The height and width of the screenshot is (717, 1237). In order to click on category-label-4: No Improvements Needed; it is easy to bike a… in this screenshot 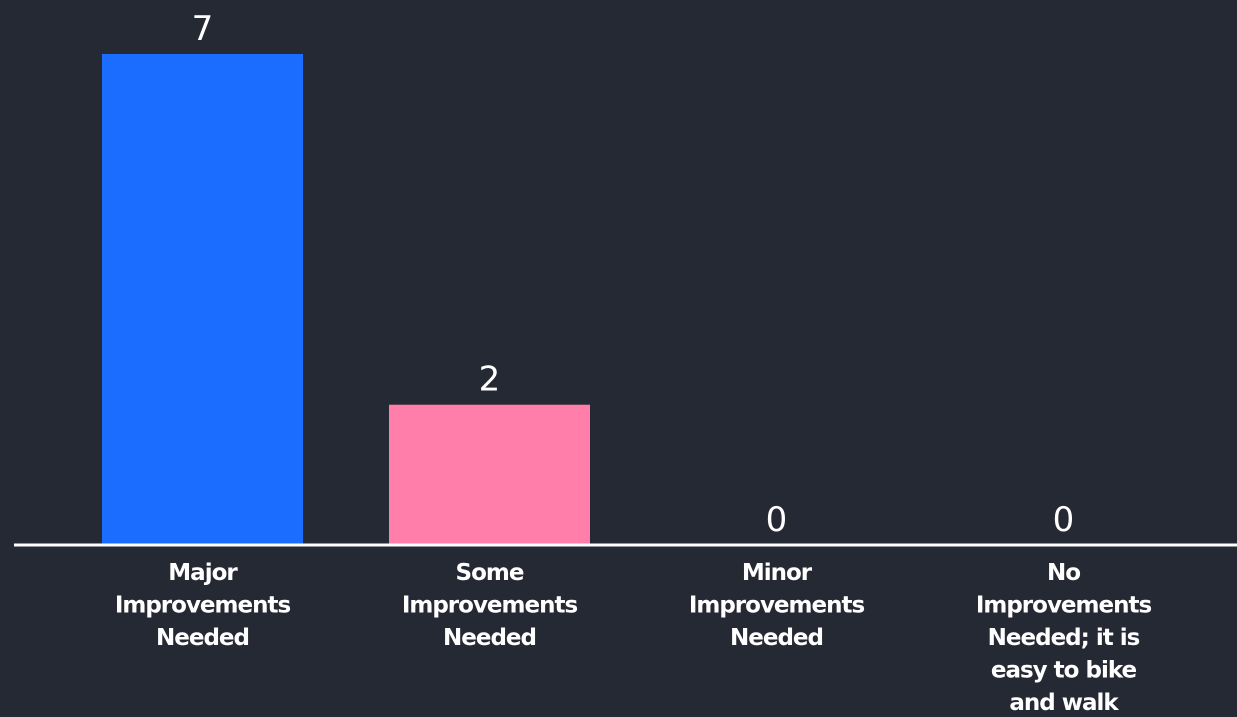, I will do `click(1064, 638)`.